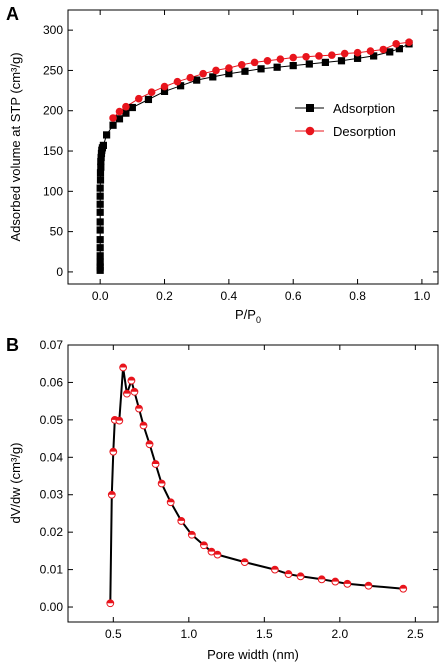 The width and height of the screenshot is (444, 666). What do you see at coordinates (12, 345) in the screenshot?
I see `panel-b-label: B` at bounding box center [12, 345].